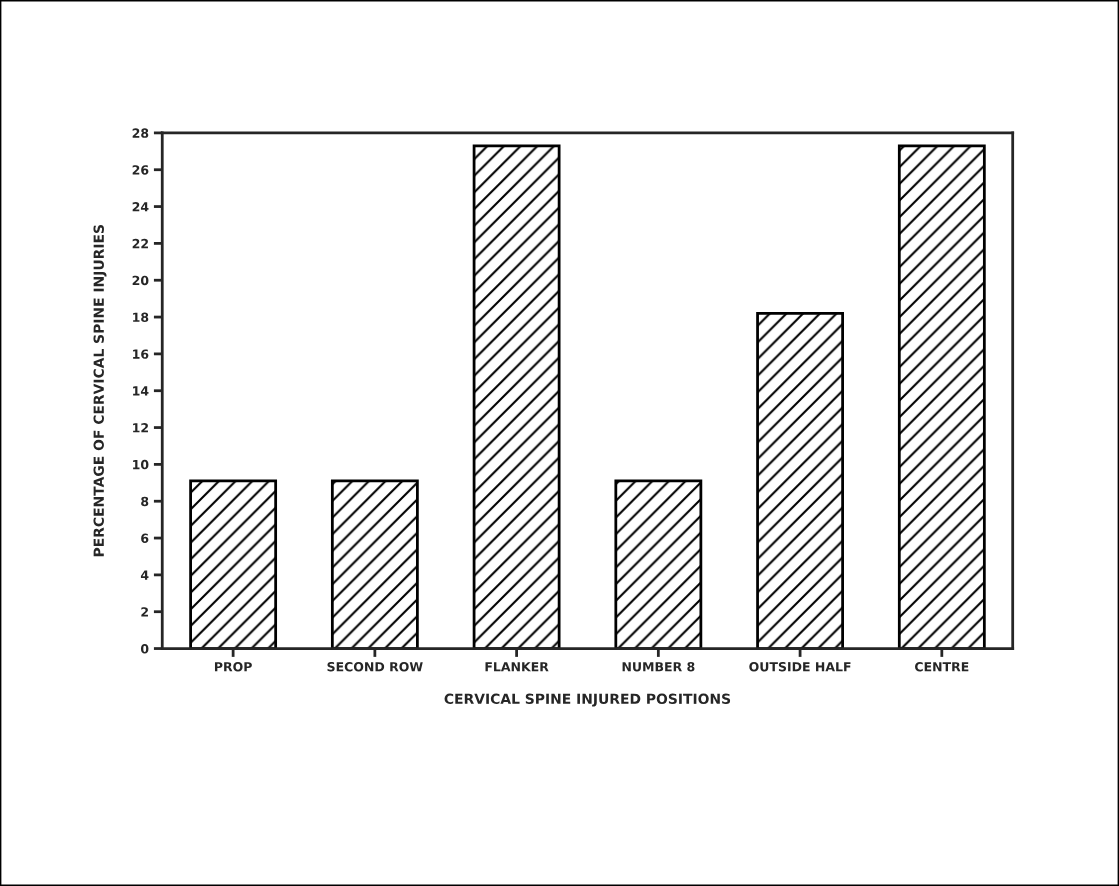 This screenshot has height=886, width=1119. What do you see at coordinates (942, 666) in the screenshot?
I see `x-tick-label: CENTRE` at bounding box center [942, 666].